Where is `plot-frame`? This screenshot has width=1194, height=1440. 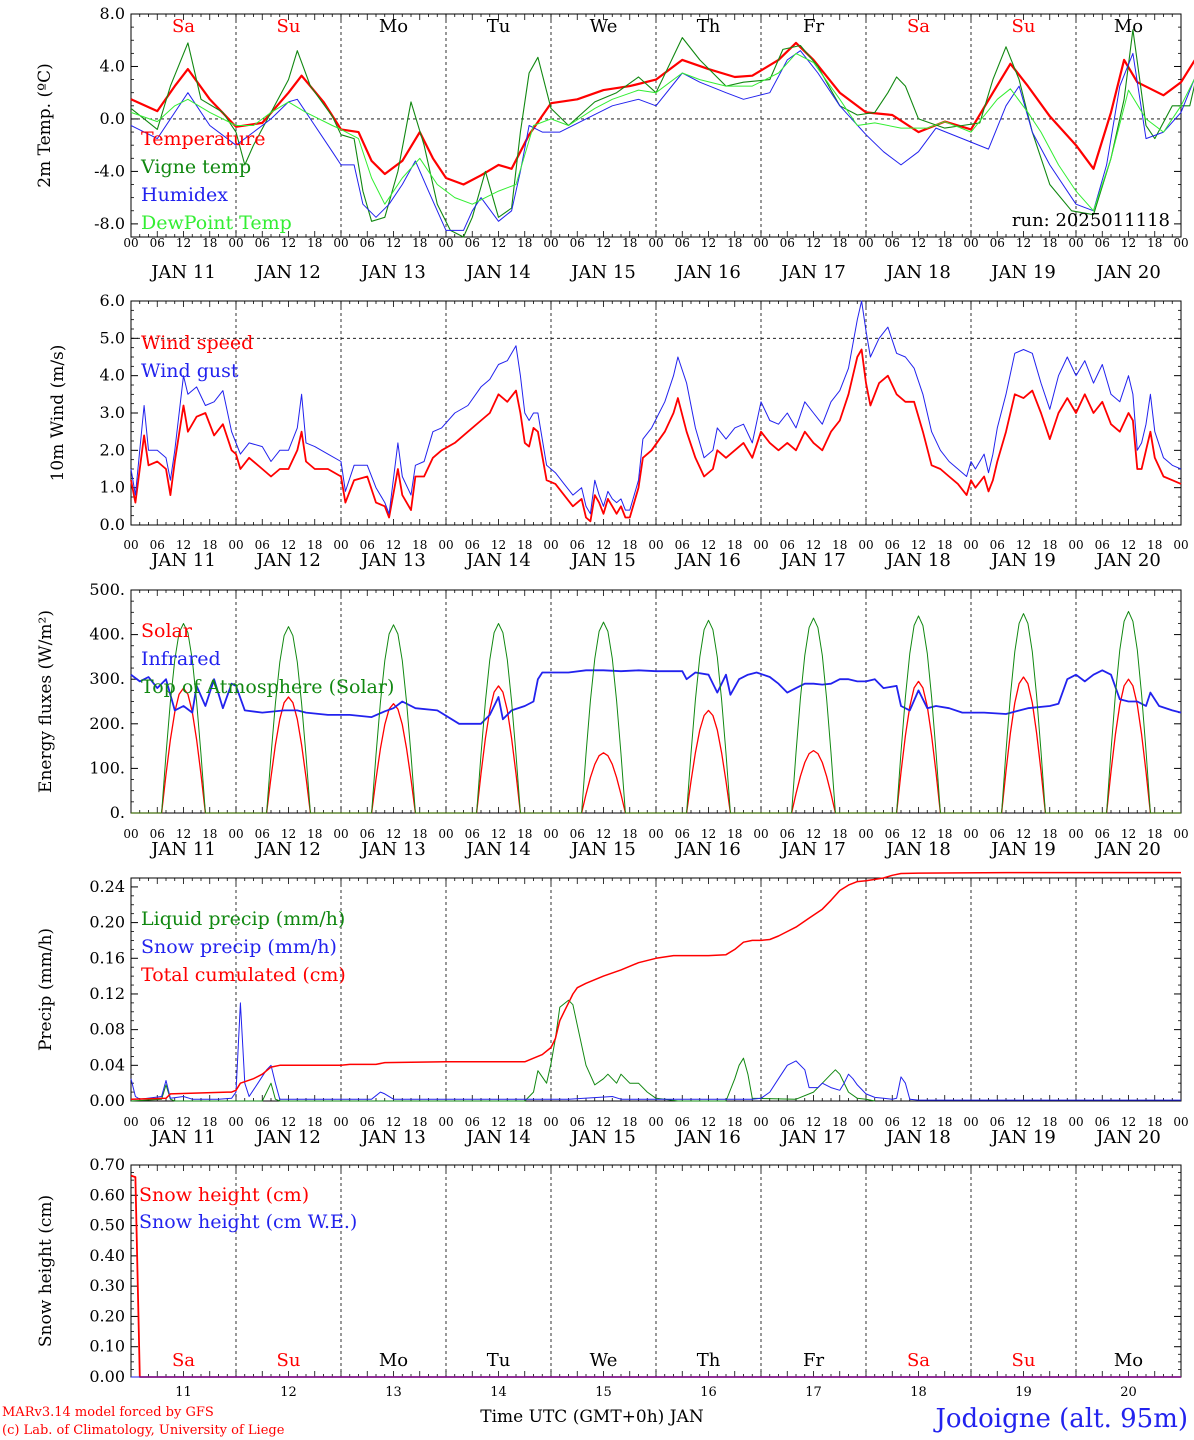 plot-frame is located at coordinates (656, 125).